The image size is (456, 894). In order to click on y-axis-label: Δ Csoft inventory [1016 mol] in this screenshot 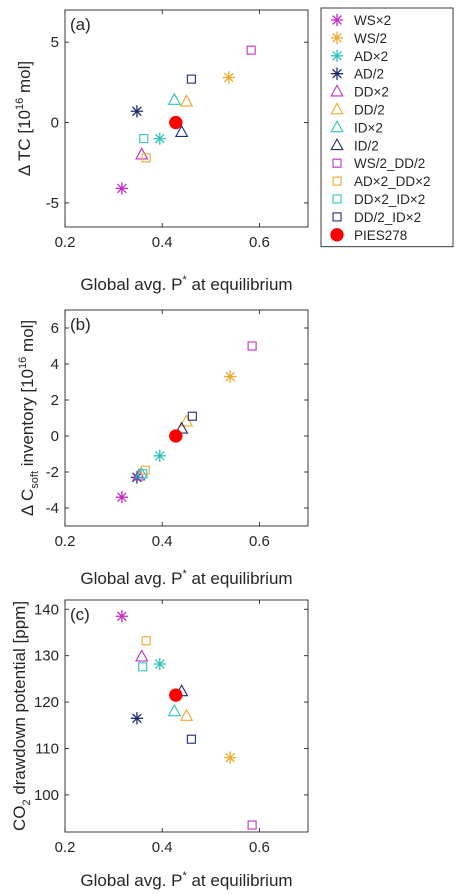, I will do `click(29, 418)`.